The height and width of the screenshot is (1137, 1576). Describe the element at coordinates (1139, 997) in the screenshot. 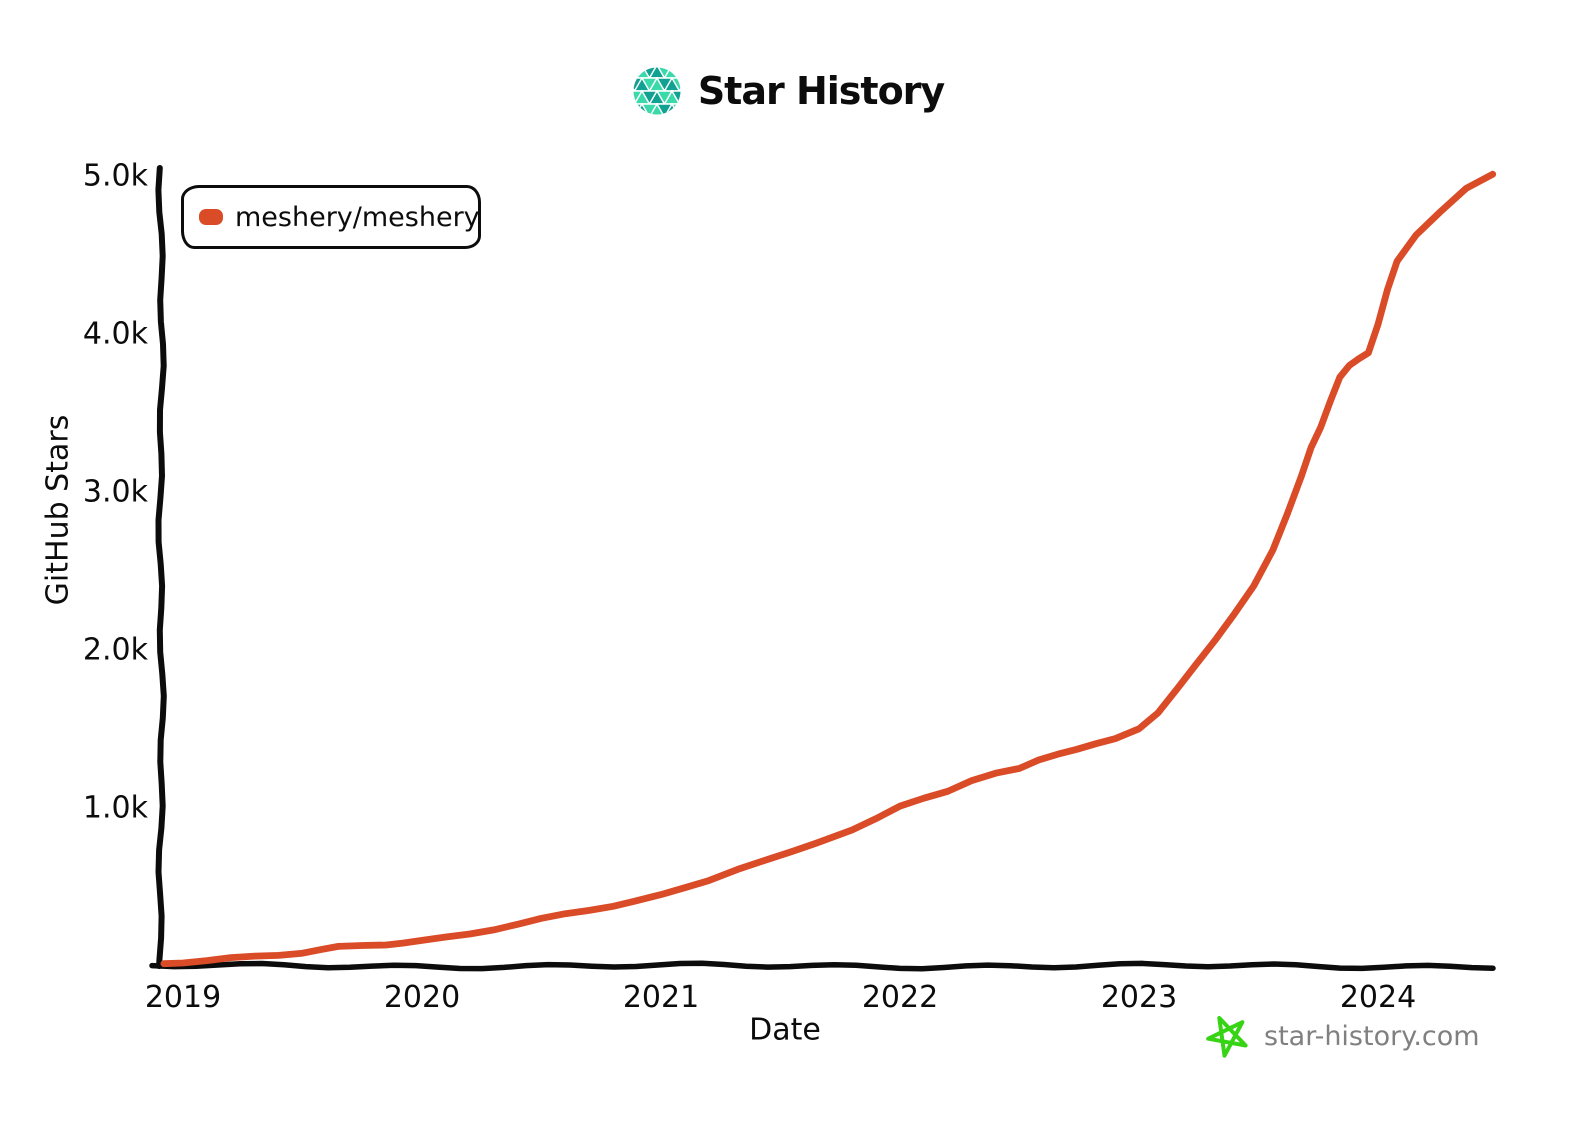

I see `x-tick-label: 2023` at that location.